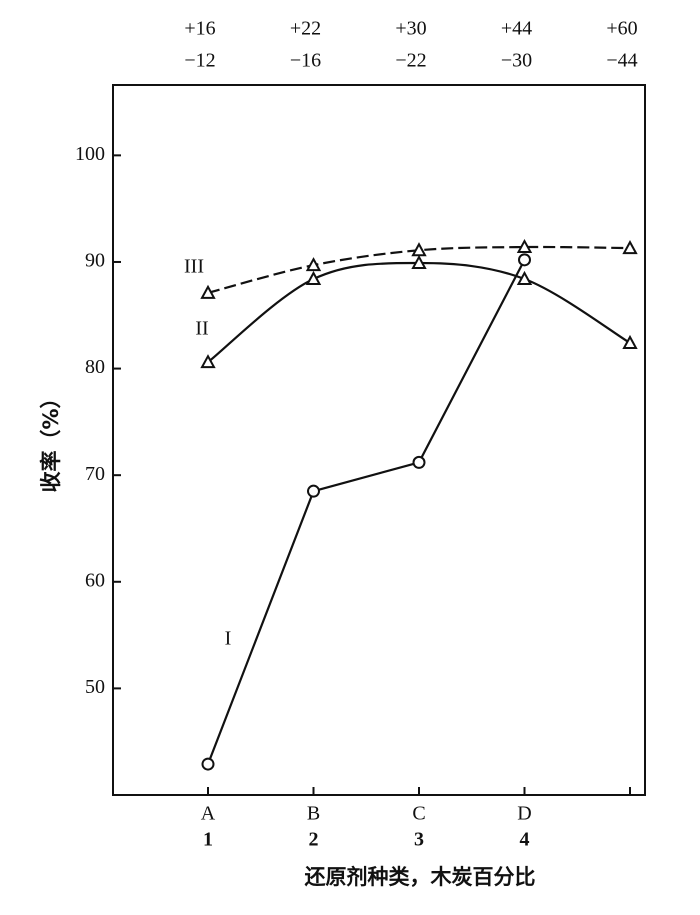 The image size is (700, 915). What do you see at coordinates (95, 580) in the screenshot?
I see `y-tick-label: 60` at bounding box center [95, 580].